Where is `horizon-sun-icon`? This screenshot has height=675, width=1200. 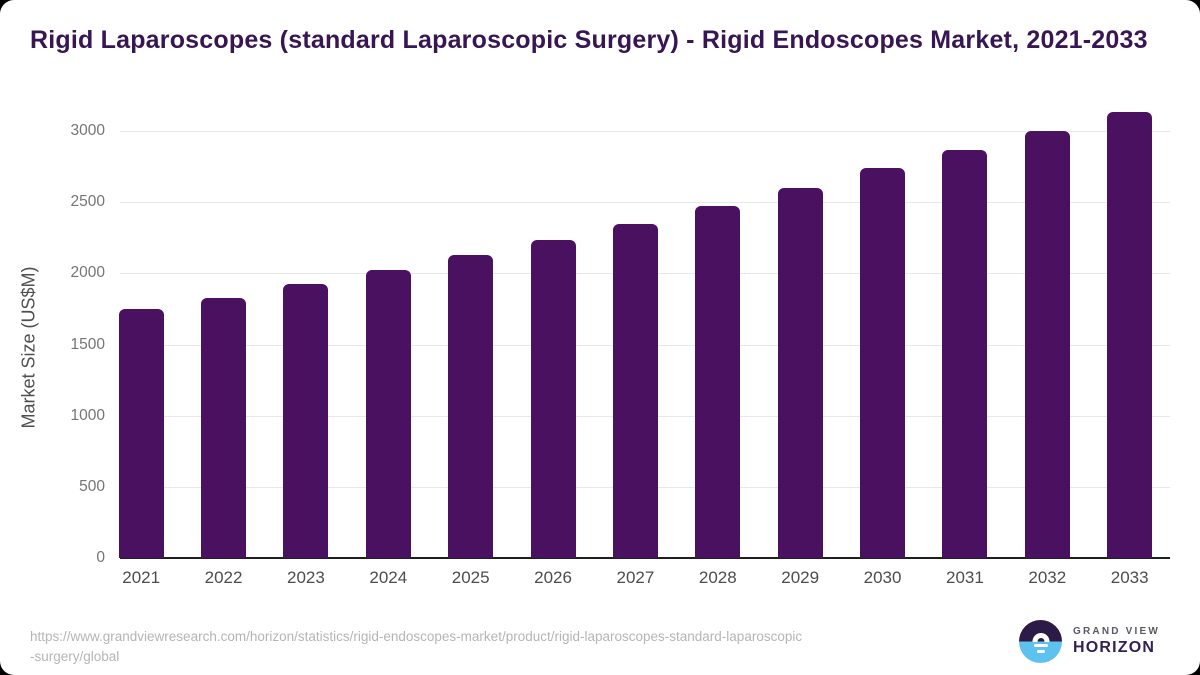 horizon-sun-icon is located at coordinates (1040, 641).